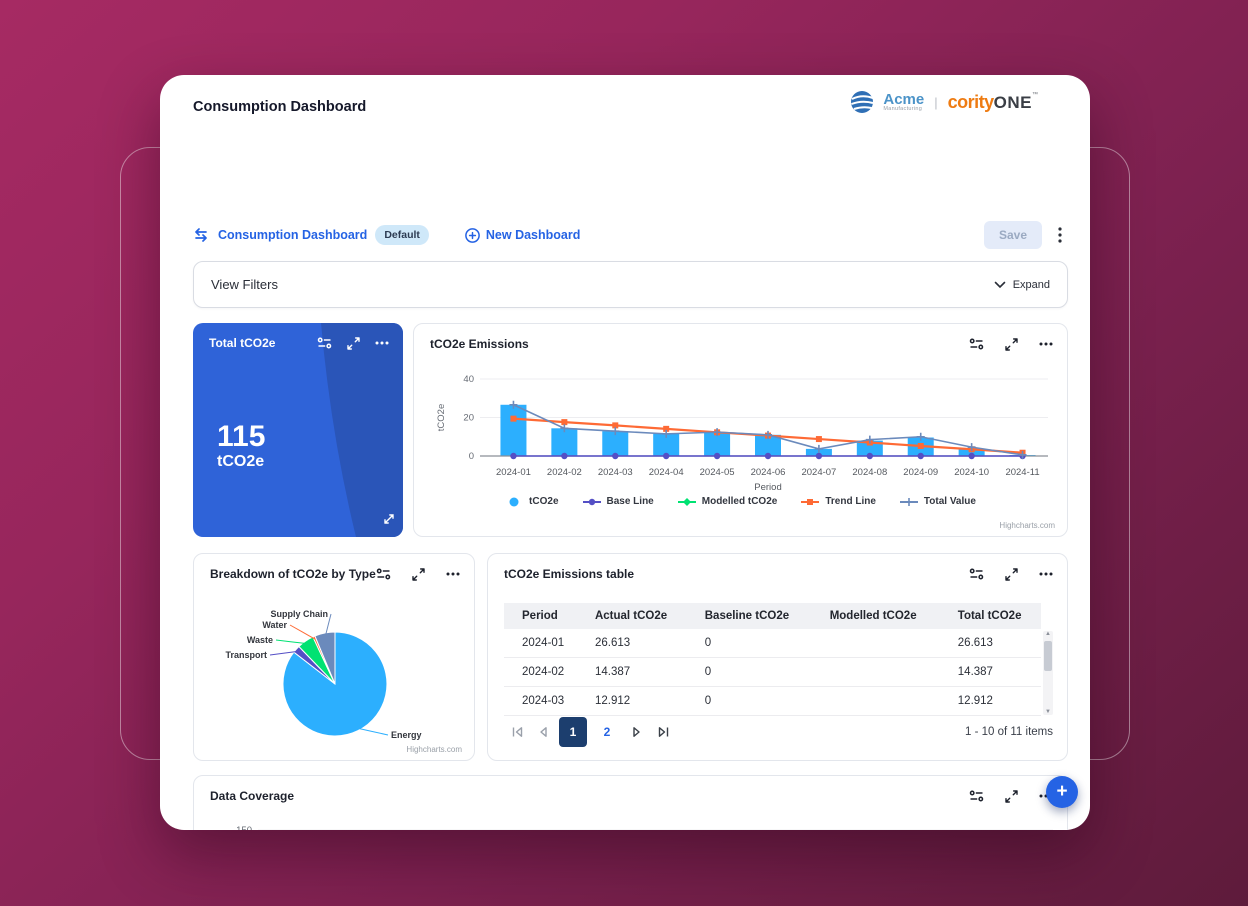 This screenshot has width=1248, height=906. I want to click on svg-text: Energy, so click(406, 735).